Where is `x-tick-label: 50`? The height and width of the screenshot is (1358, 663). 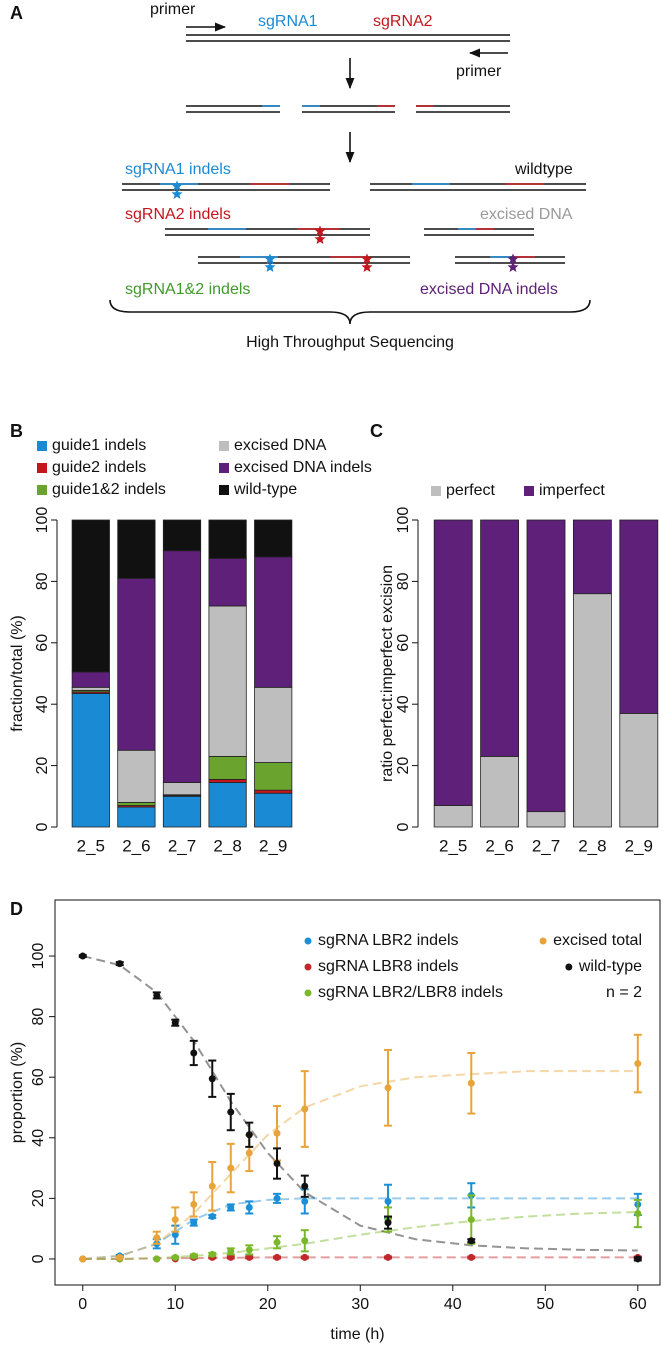
x-tick-label: 50 is located at coordinates (545, 1304).